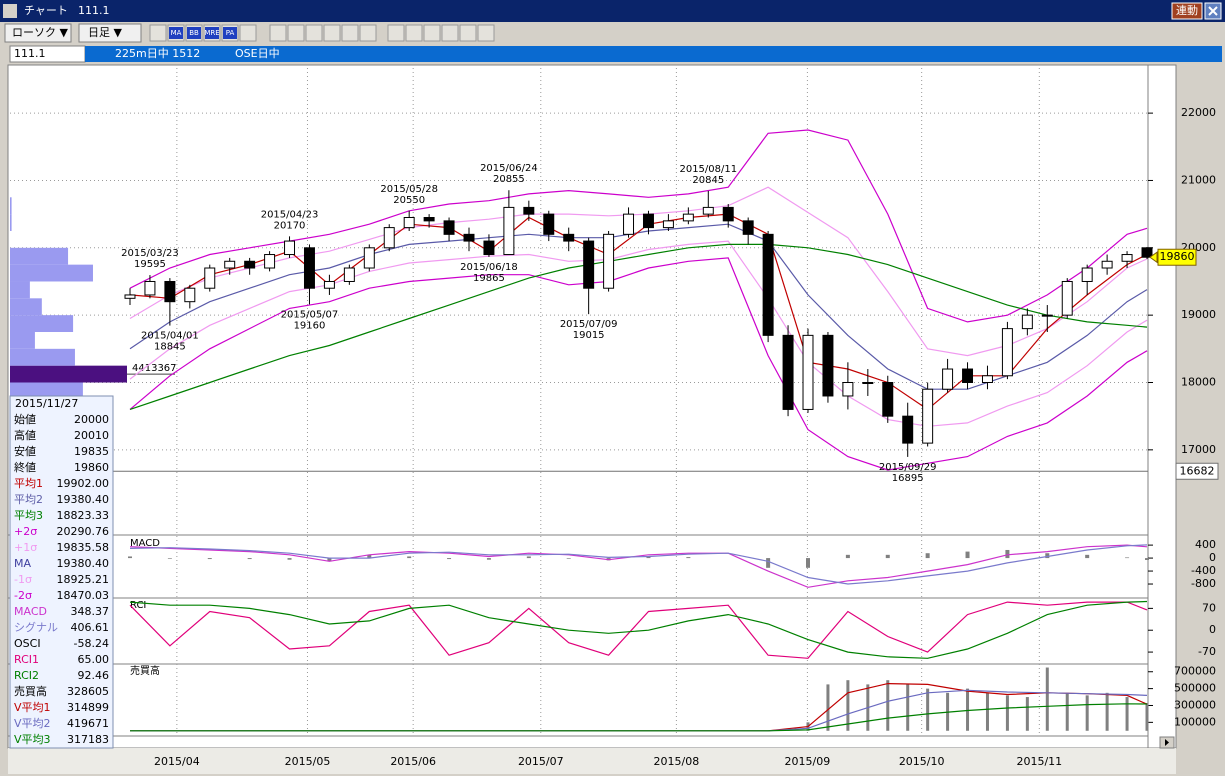 The image size is (1225, 776). Describe the element at coordinates (592, 761) in the screenshot. I see `date-axis-area` at that location.